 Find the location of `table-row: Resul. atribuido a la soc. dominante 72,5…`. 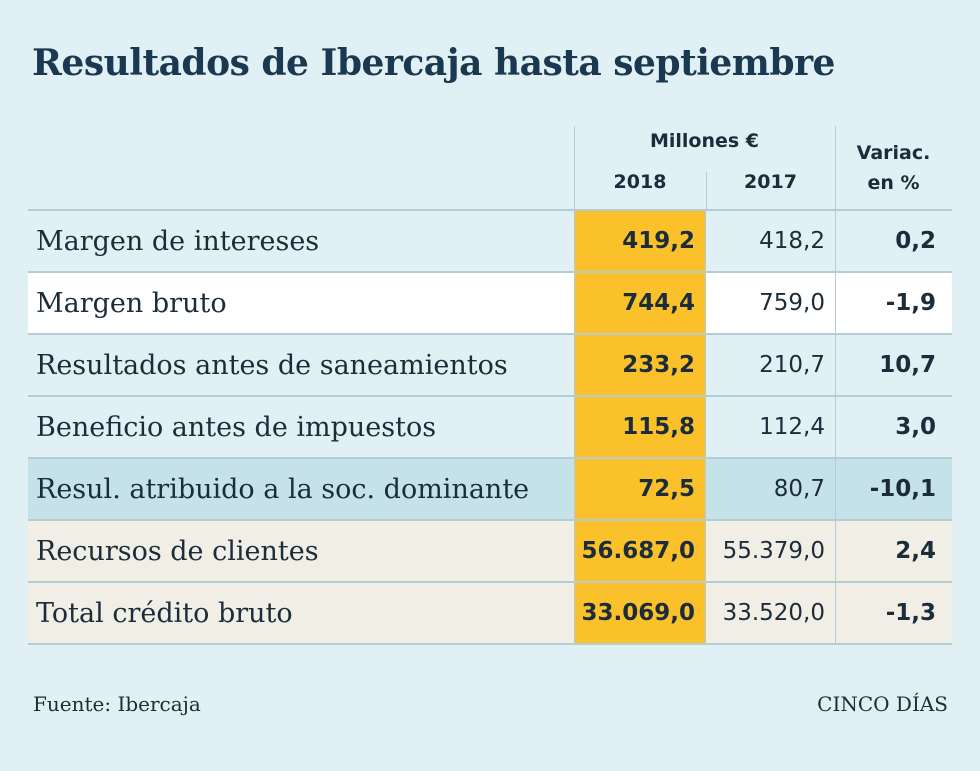

table-row: Resul. atribuido a la soc. dominante 72,5… is located at coordinates (490, 488).